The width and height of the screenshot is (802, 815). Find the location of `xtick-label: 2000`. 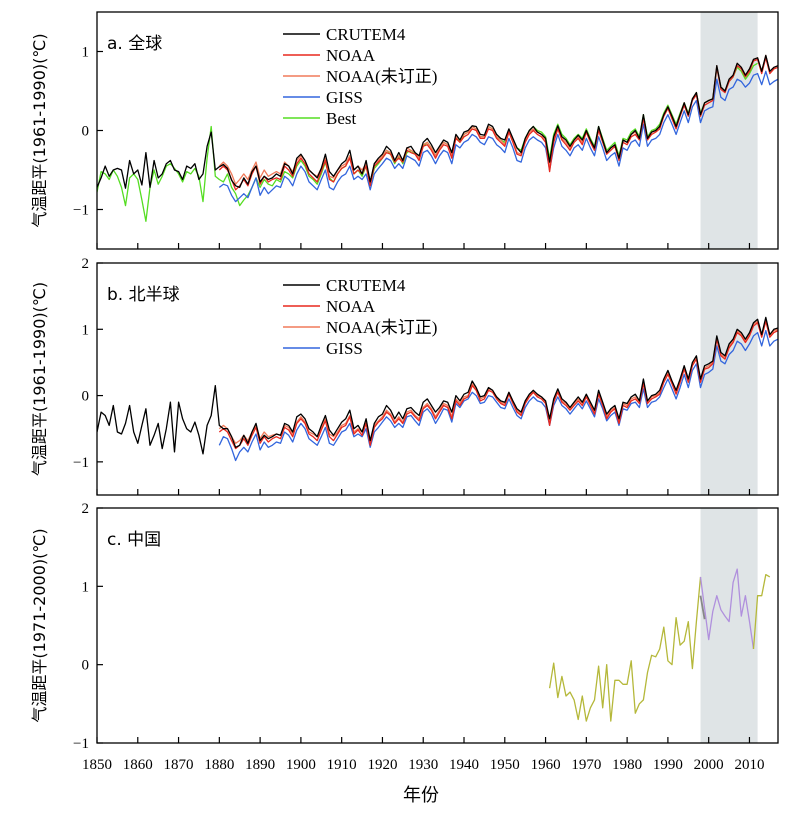

xtick-label: 2000 is located at coordinates (709, 765).